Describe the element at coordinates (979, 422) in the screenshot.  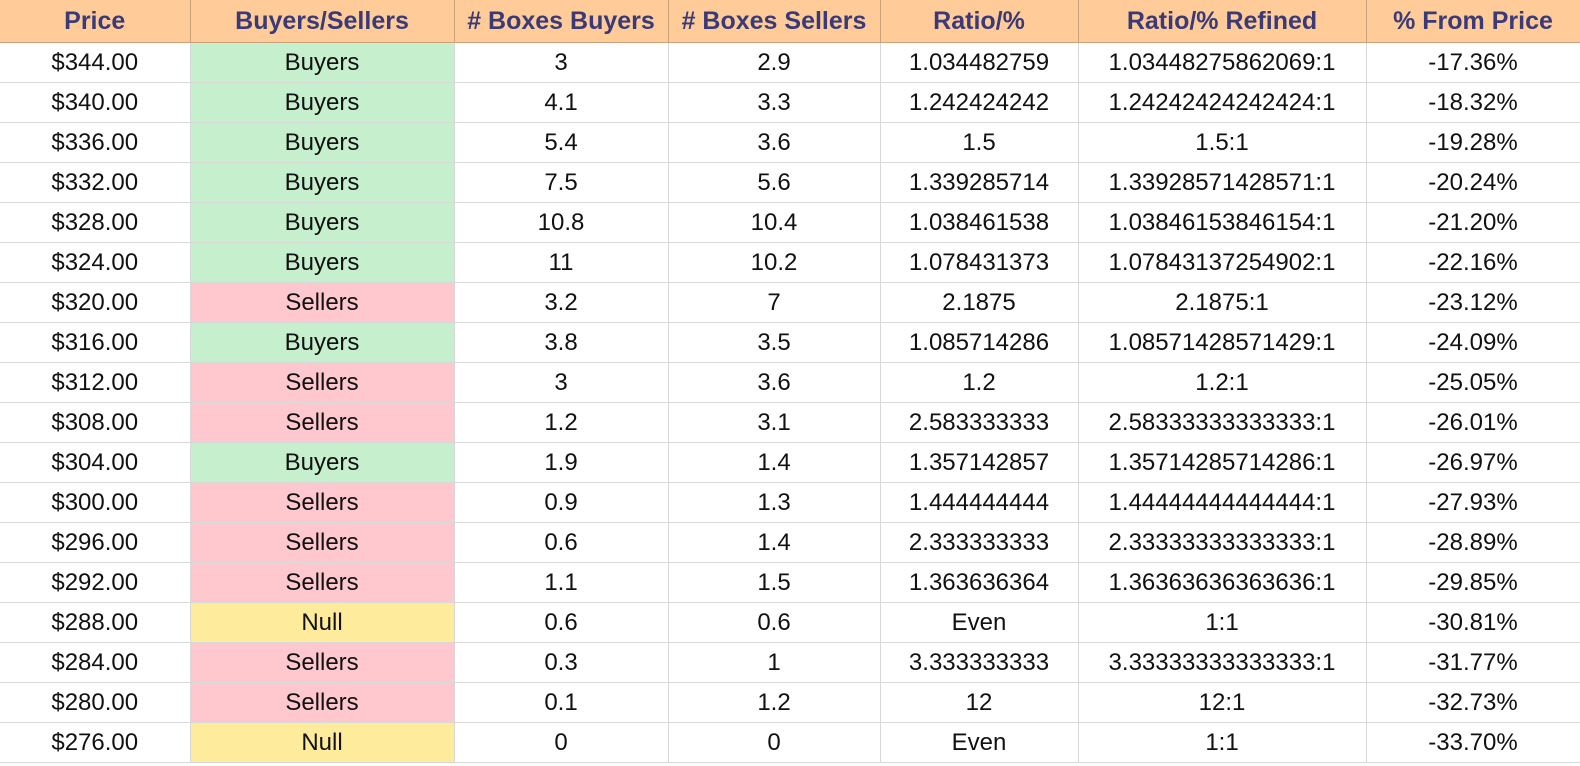
I see `ratio-cell: 2.583333333` at that location.